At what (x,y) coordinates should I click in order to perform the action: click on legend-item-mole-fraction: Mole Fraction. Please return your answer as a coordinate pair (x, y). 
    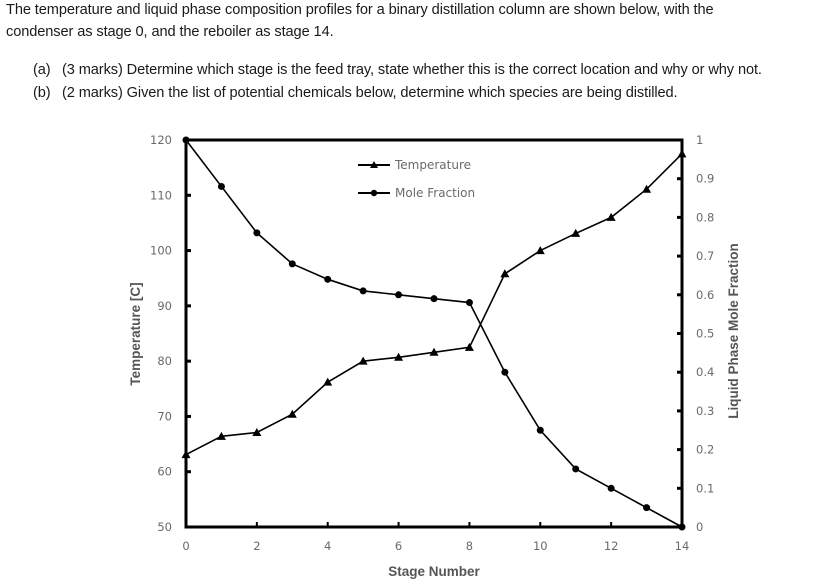
    Looking at the image, I should click on (416, 193).